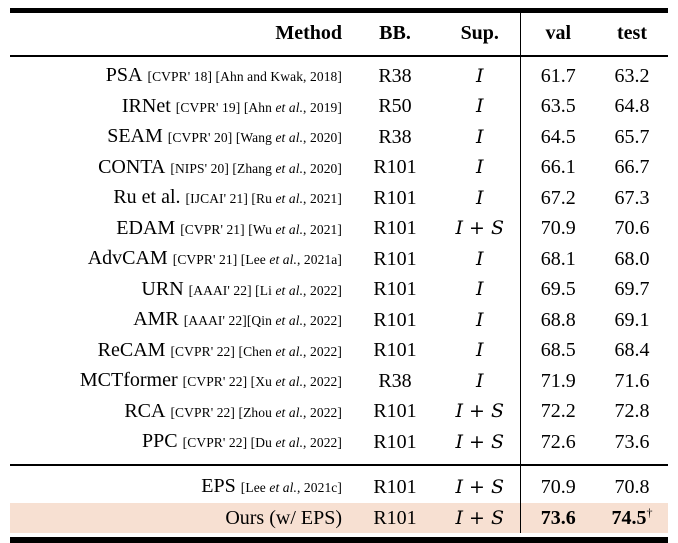 The width and height of the screenshot is (678, 543). What do you see at coordinates (180, 484) in the screenshot?
I see `method-cell: EPS [Lee et al., 2021c]` at bounding box center [180, 484].